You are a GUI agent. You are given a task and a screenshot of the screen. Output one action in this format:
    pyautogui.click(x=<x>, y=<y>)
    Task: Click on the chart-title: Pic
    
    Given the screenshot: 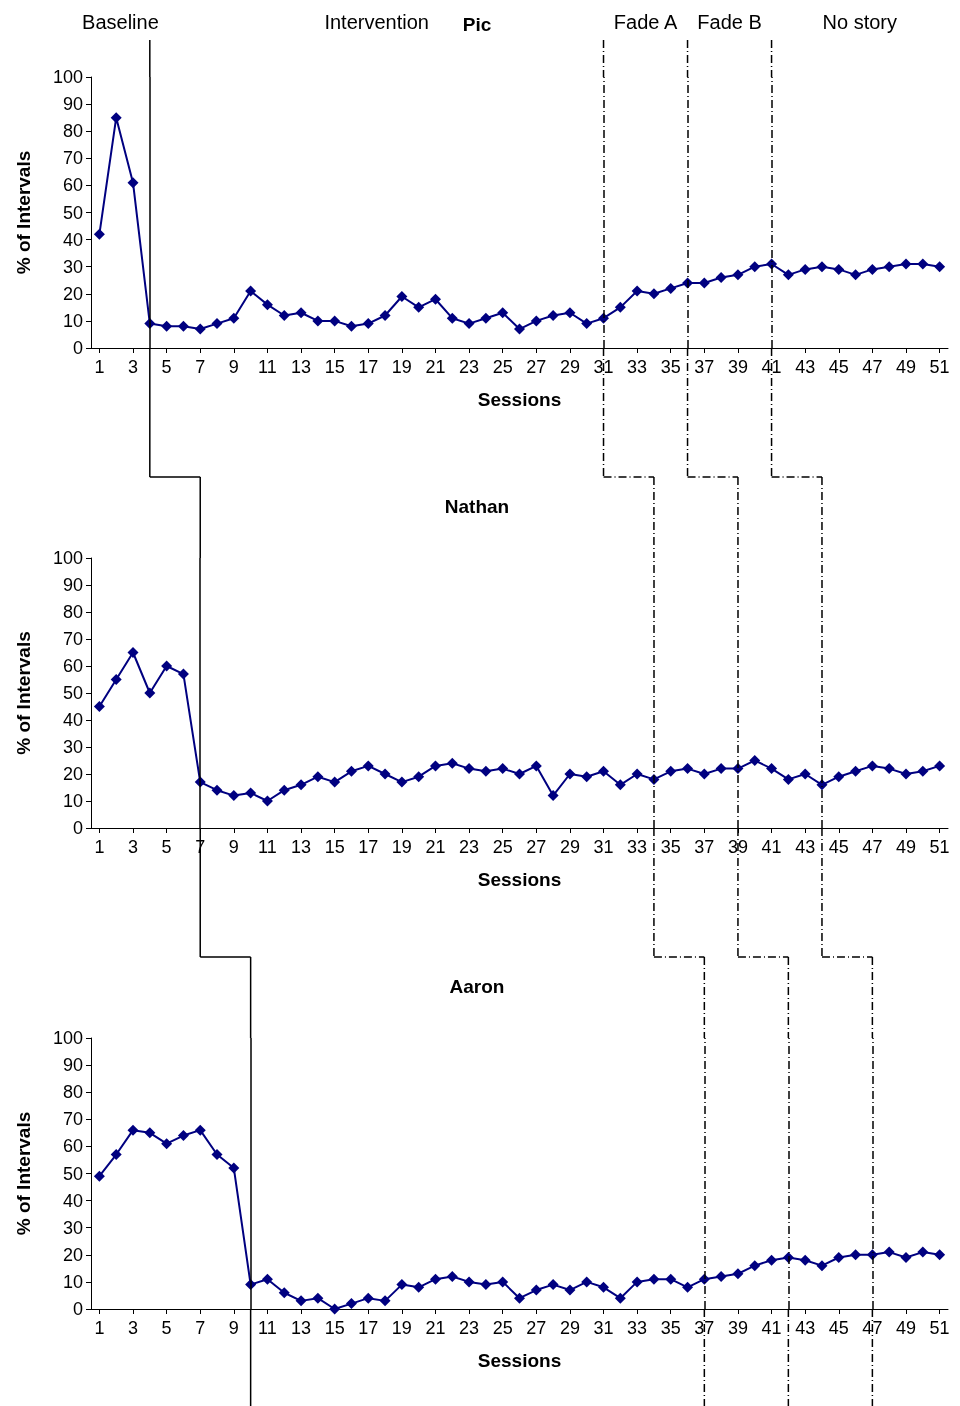 What is the action you would take?
    pyautogui.click(x=477, y=24)
    